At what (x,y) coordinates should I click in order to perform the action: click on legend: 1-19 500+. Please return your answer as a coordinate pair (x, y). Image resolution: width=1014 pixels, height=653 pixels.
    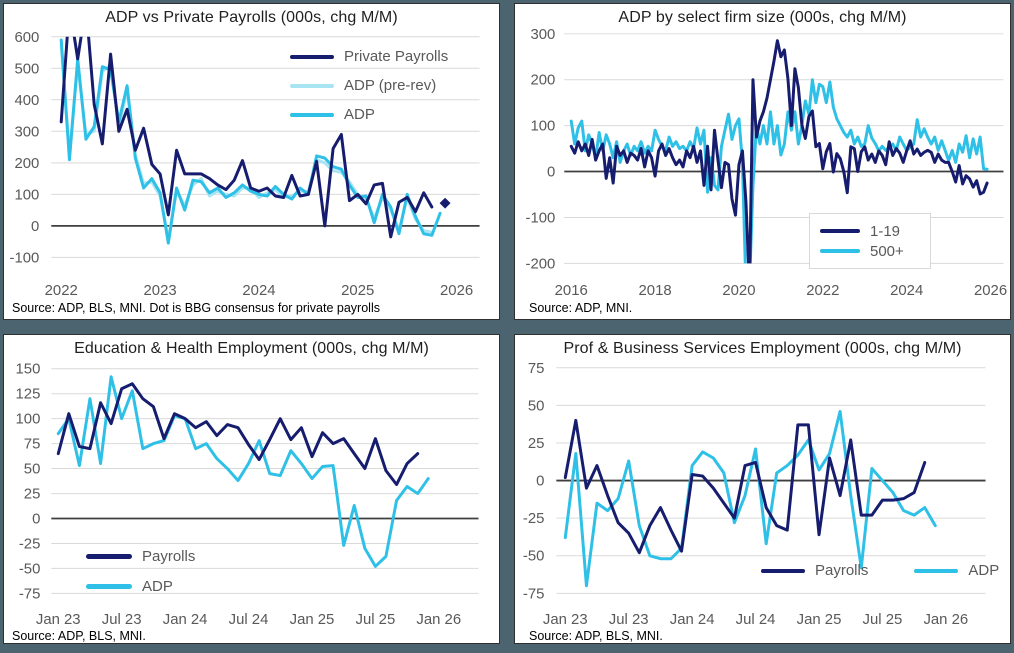
    Looking at the image, I should click on (870, 241).